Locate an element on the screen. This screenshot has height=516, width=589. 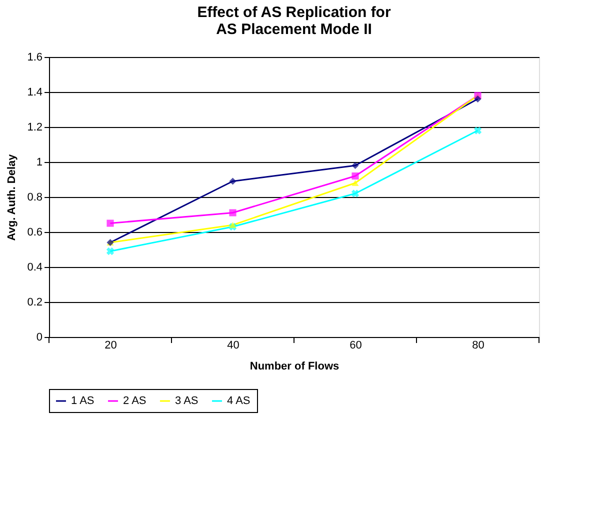
y-tick-label: 1.4 is located at coordinates (34, 92).